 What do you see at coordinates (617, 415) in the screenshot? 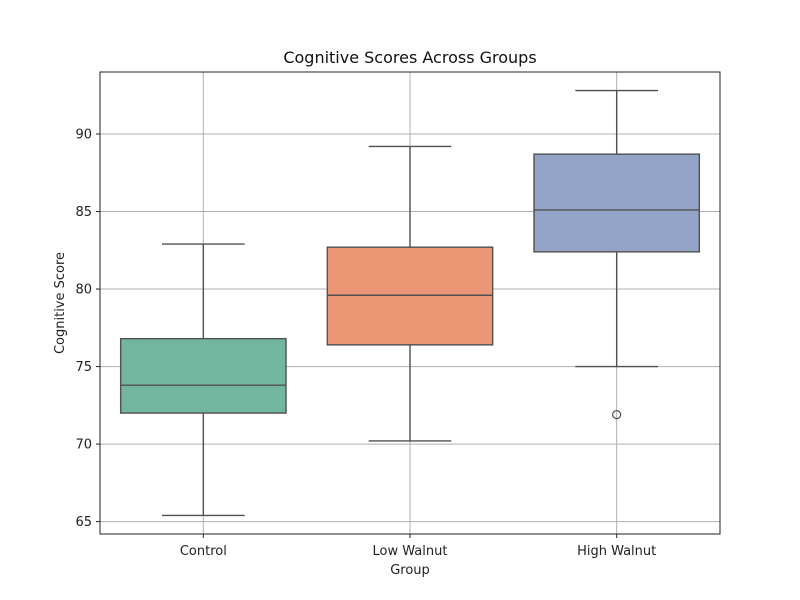
I see `outlier-point` at bounding box center [617, 415].